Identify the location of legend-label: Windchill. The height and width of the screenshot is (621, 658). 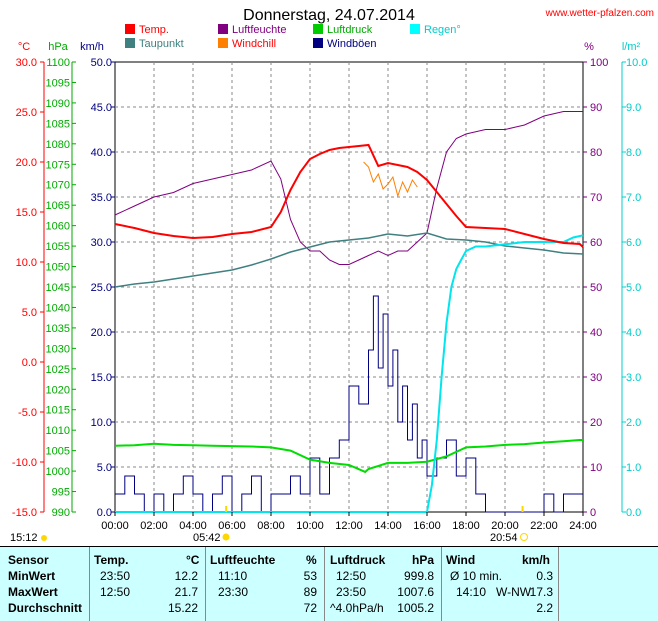
(254, 44).